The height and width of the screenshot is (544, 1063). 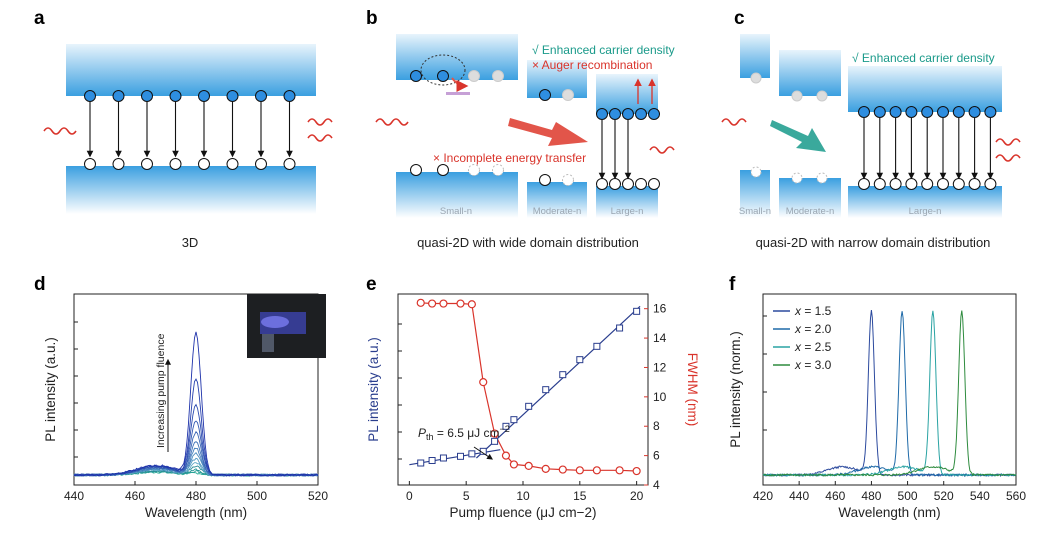 I want to click on region-small-n-b: Small-n, so click(x=456, y=211).